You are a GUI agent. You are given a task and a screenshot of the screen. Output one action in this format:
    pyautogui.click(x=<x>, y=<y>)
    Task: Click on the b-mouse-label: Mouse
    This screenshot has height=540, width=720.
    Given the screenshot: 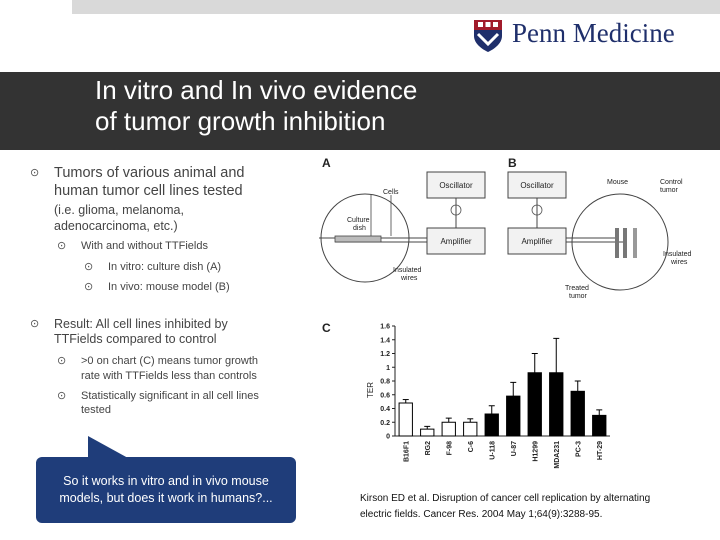 What is the action you would take?
    pyautogui.click(x=617, y=182)
    